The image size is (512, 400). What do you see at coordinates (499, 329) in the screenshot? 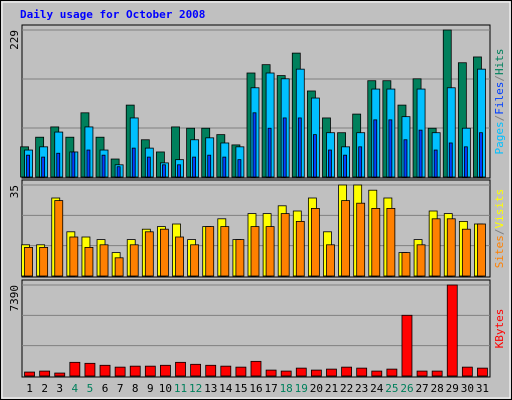
I see `legend-entry: KBytes` at bounding box center [499, 329].